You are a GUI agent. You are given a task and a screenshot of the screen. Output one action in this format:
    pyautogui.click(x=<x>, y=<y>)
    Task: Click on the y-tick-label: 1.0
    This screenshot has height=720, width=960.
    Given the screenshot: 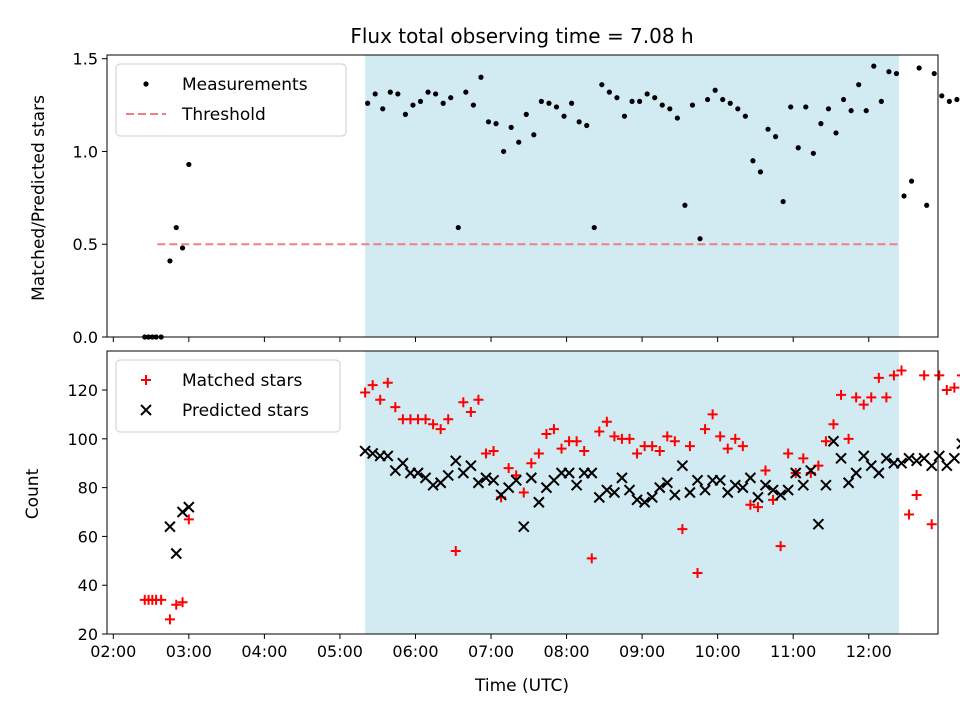 What is the action you would take?
    pyautogui.click(x=85, y=151)
    